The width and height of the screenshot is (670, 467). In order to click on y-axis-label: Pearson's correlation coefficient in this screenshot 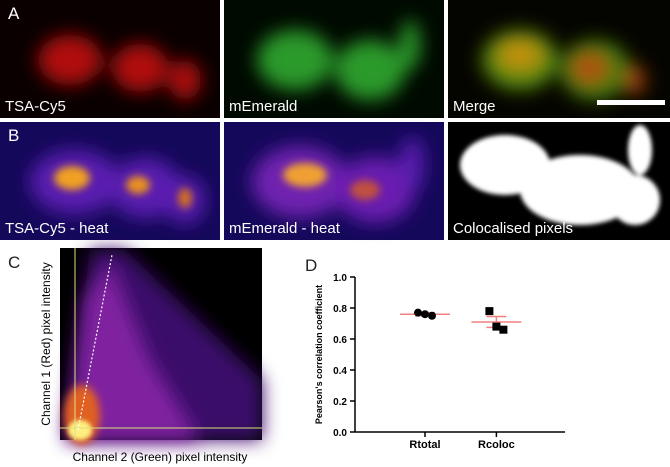, I will do `click(319, 354)`.